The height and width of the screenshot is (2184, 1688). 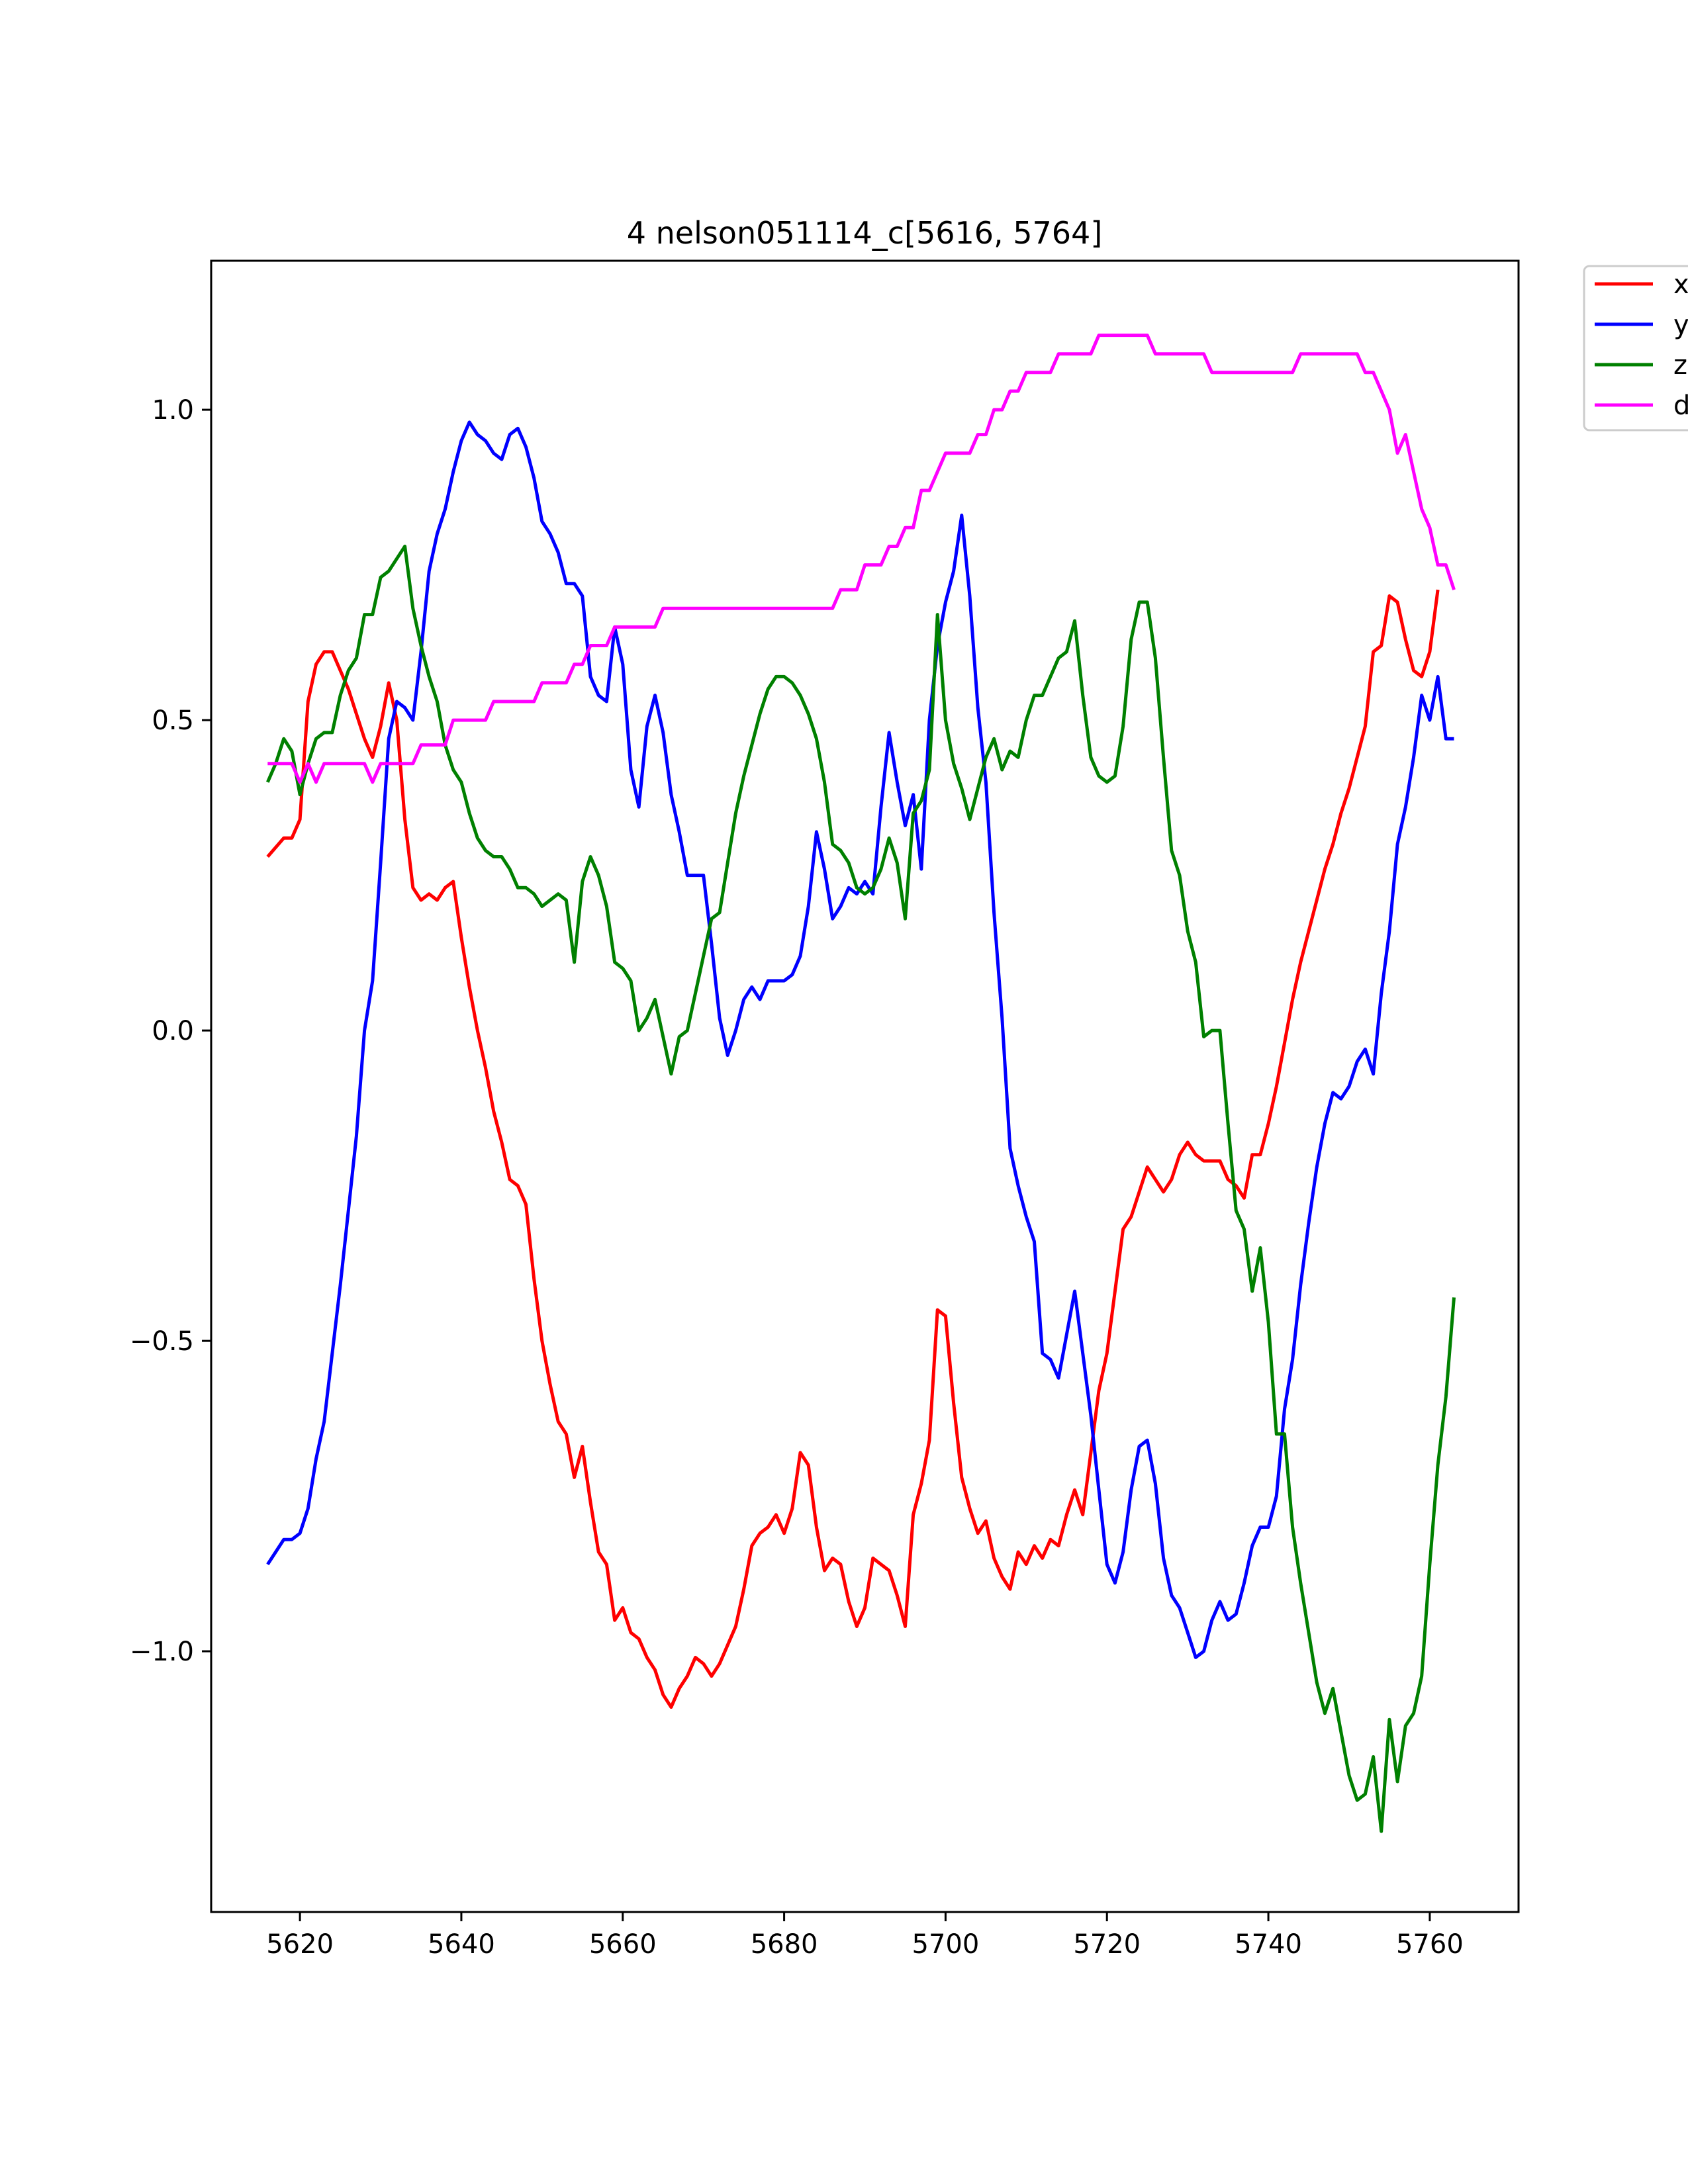 I want to click on x-tick-label: 5740, so click(x=1268, y=1945).